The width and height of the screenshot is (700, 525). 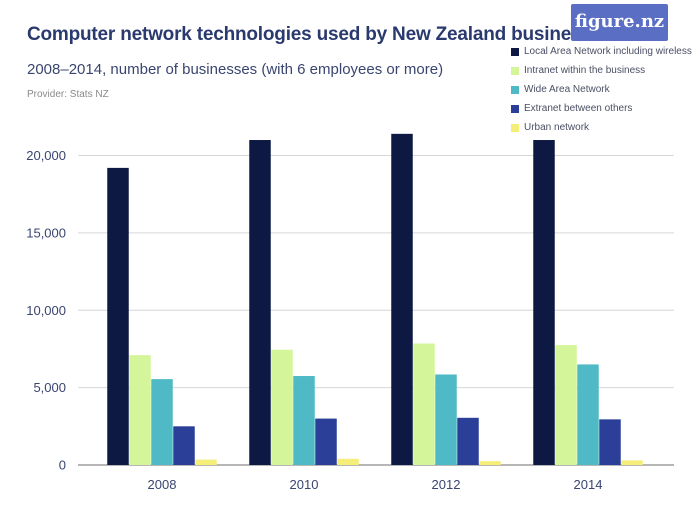 What do you see at coordinates (304, 484) in the screenshot?
I see `x-tick-label: 2010` at bounding box center [304, 484].